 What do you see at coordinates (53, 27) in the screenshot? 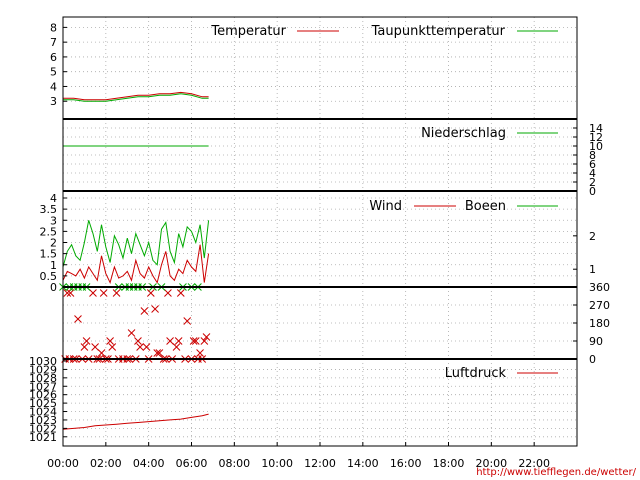
I see `y-tick-label: 8` at bounding box center [53, 27].